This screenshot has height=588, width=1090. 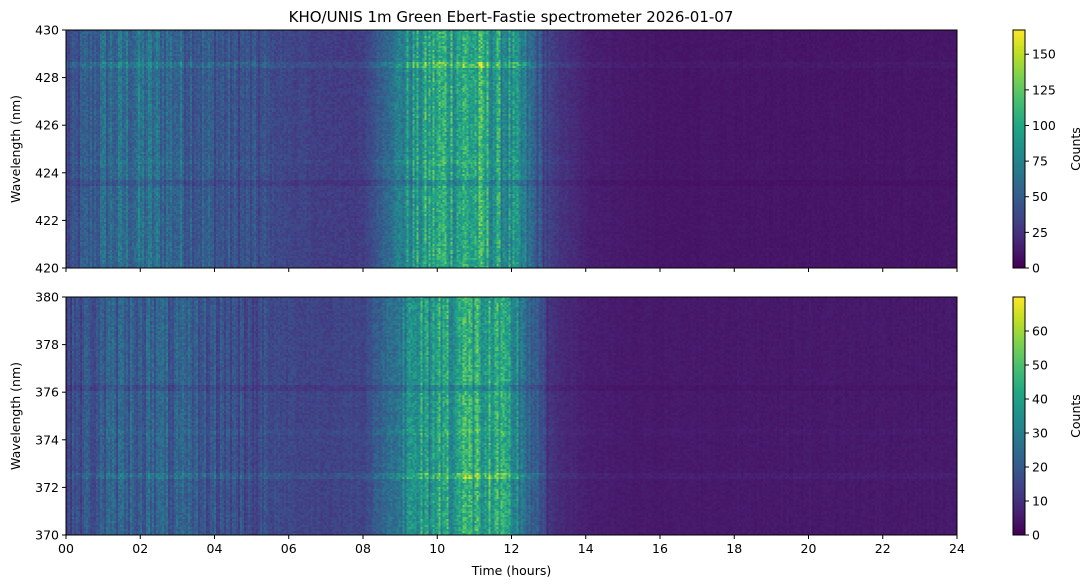 I want to click on top-colorbar-tick-label: 75, so click(x=1040, y=161).